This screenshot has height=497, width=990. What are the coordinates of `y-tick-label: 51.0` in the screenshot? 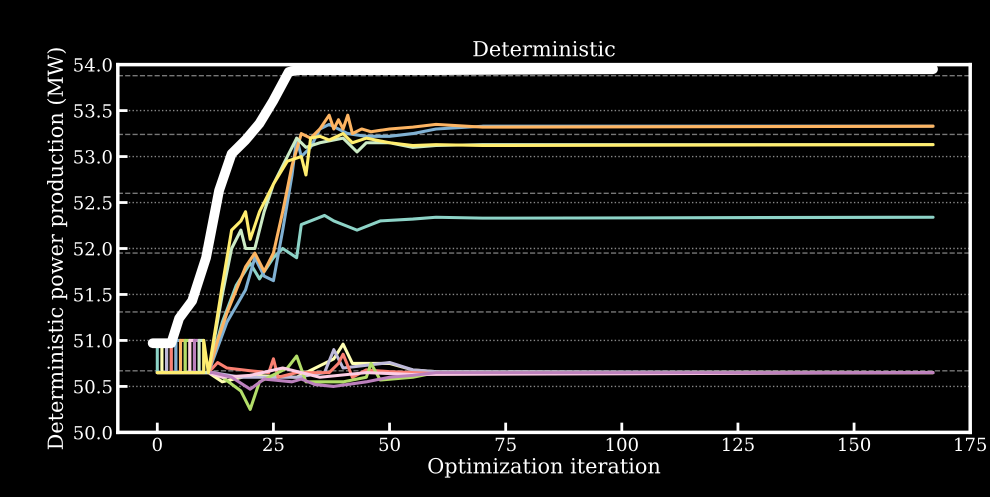 It's located at (93, 341).